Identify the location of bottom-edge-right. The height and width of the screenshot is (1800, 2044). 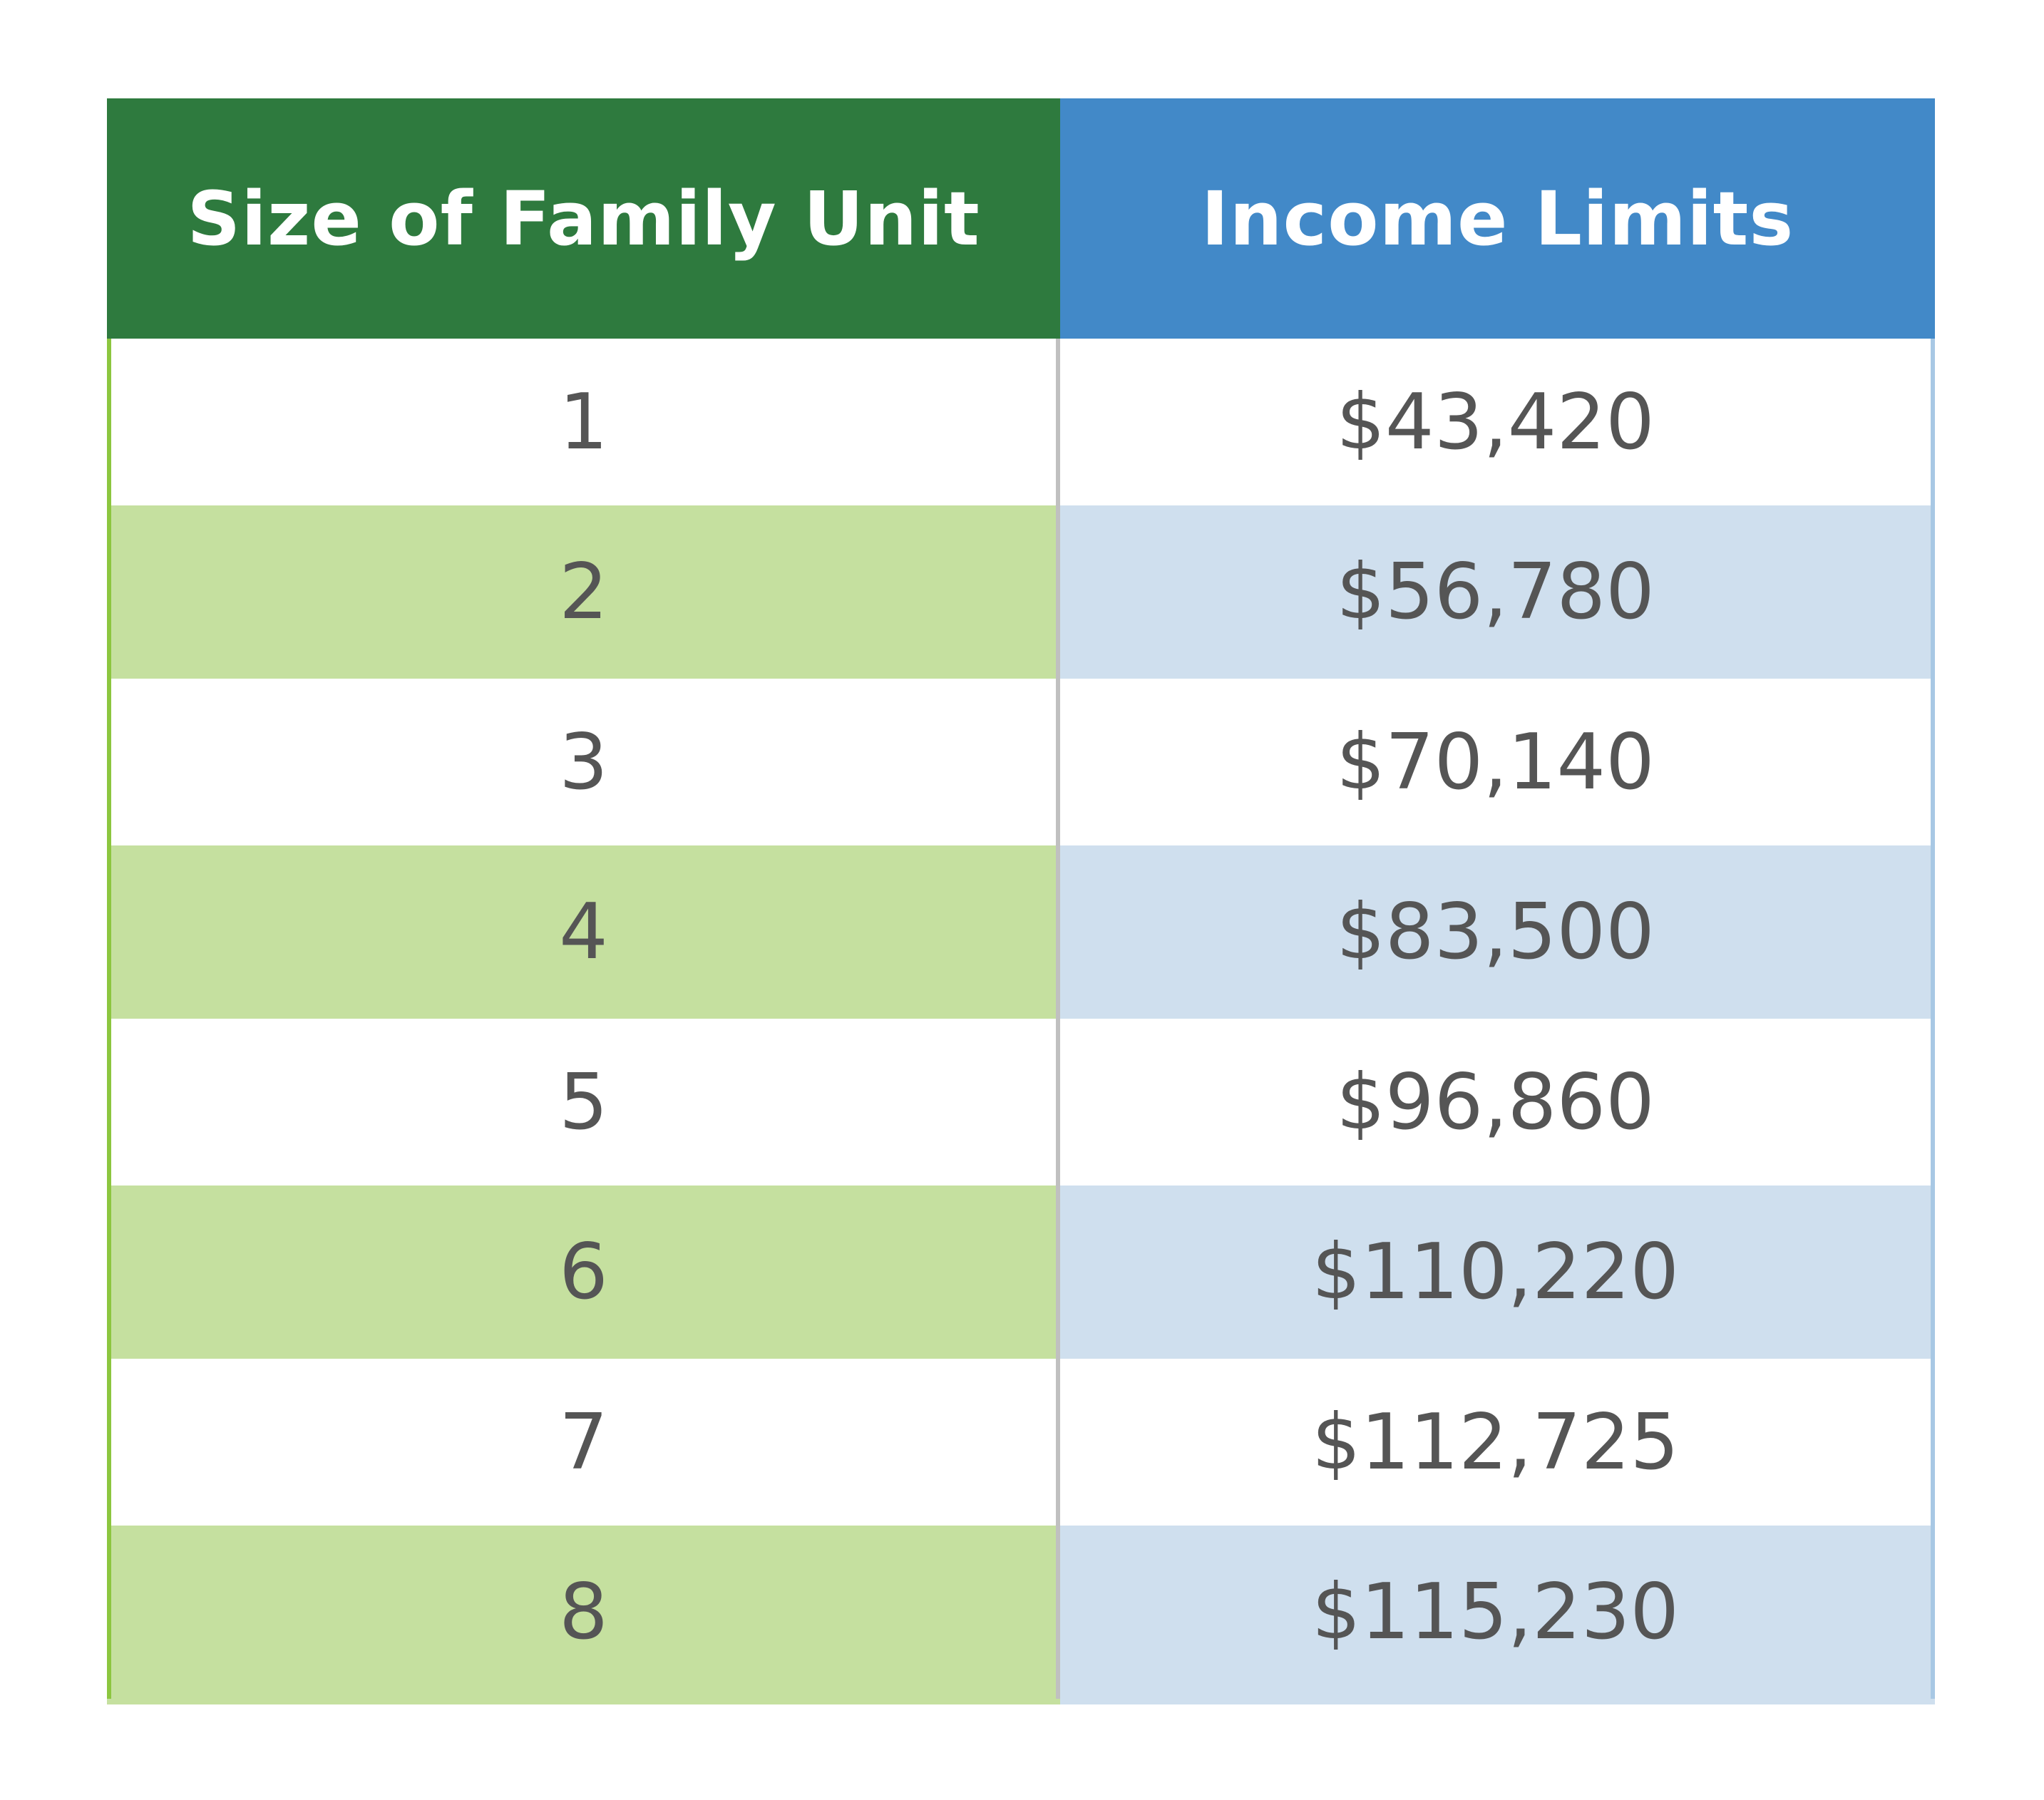
(1498, 1701).